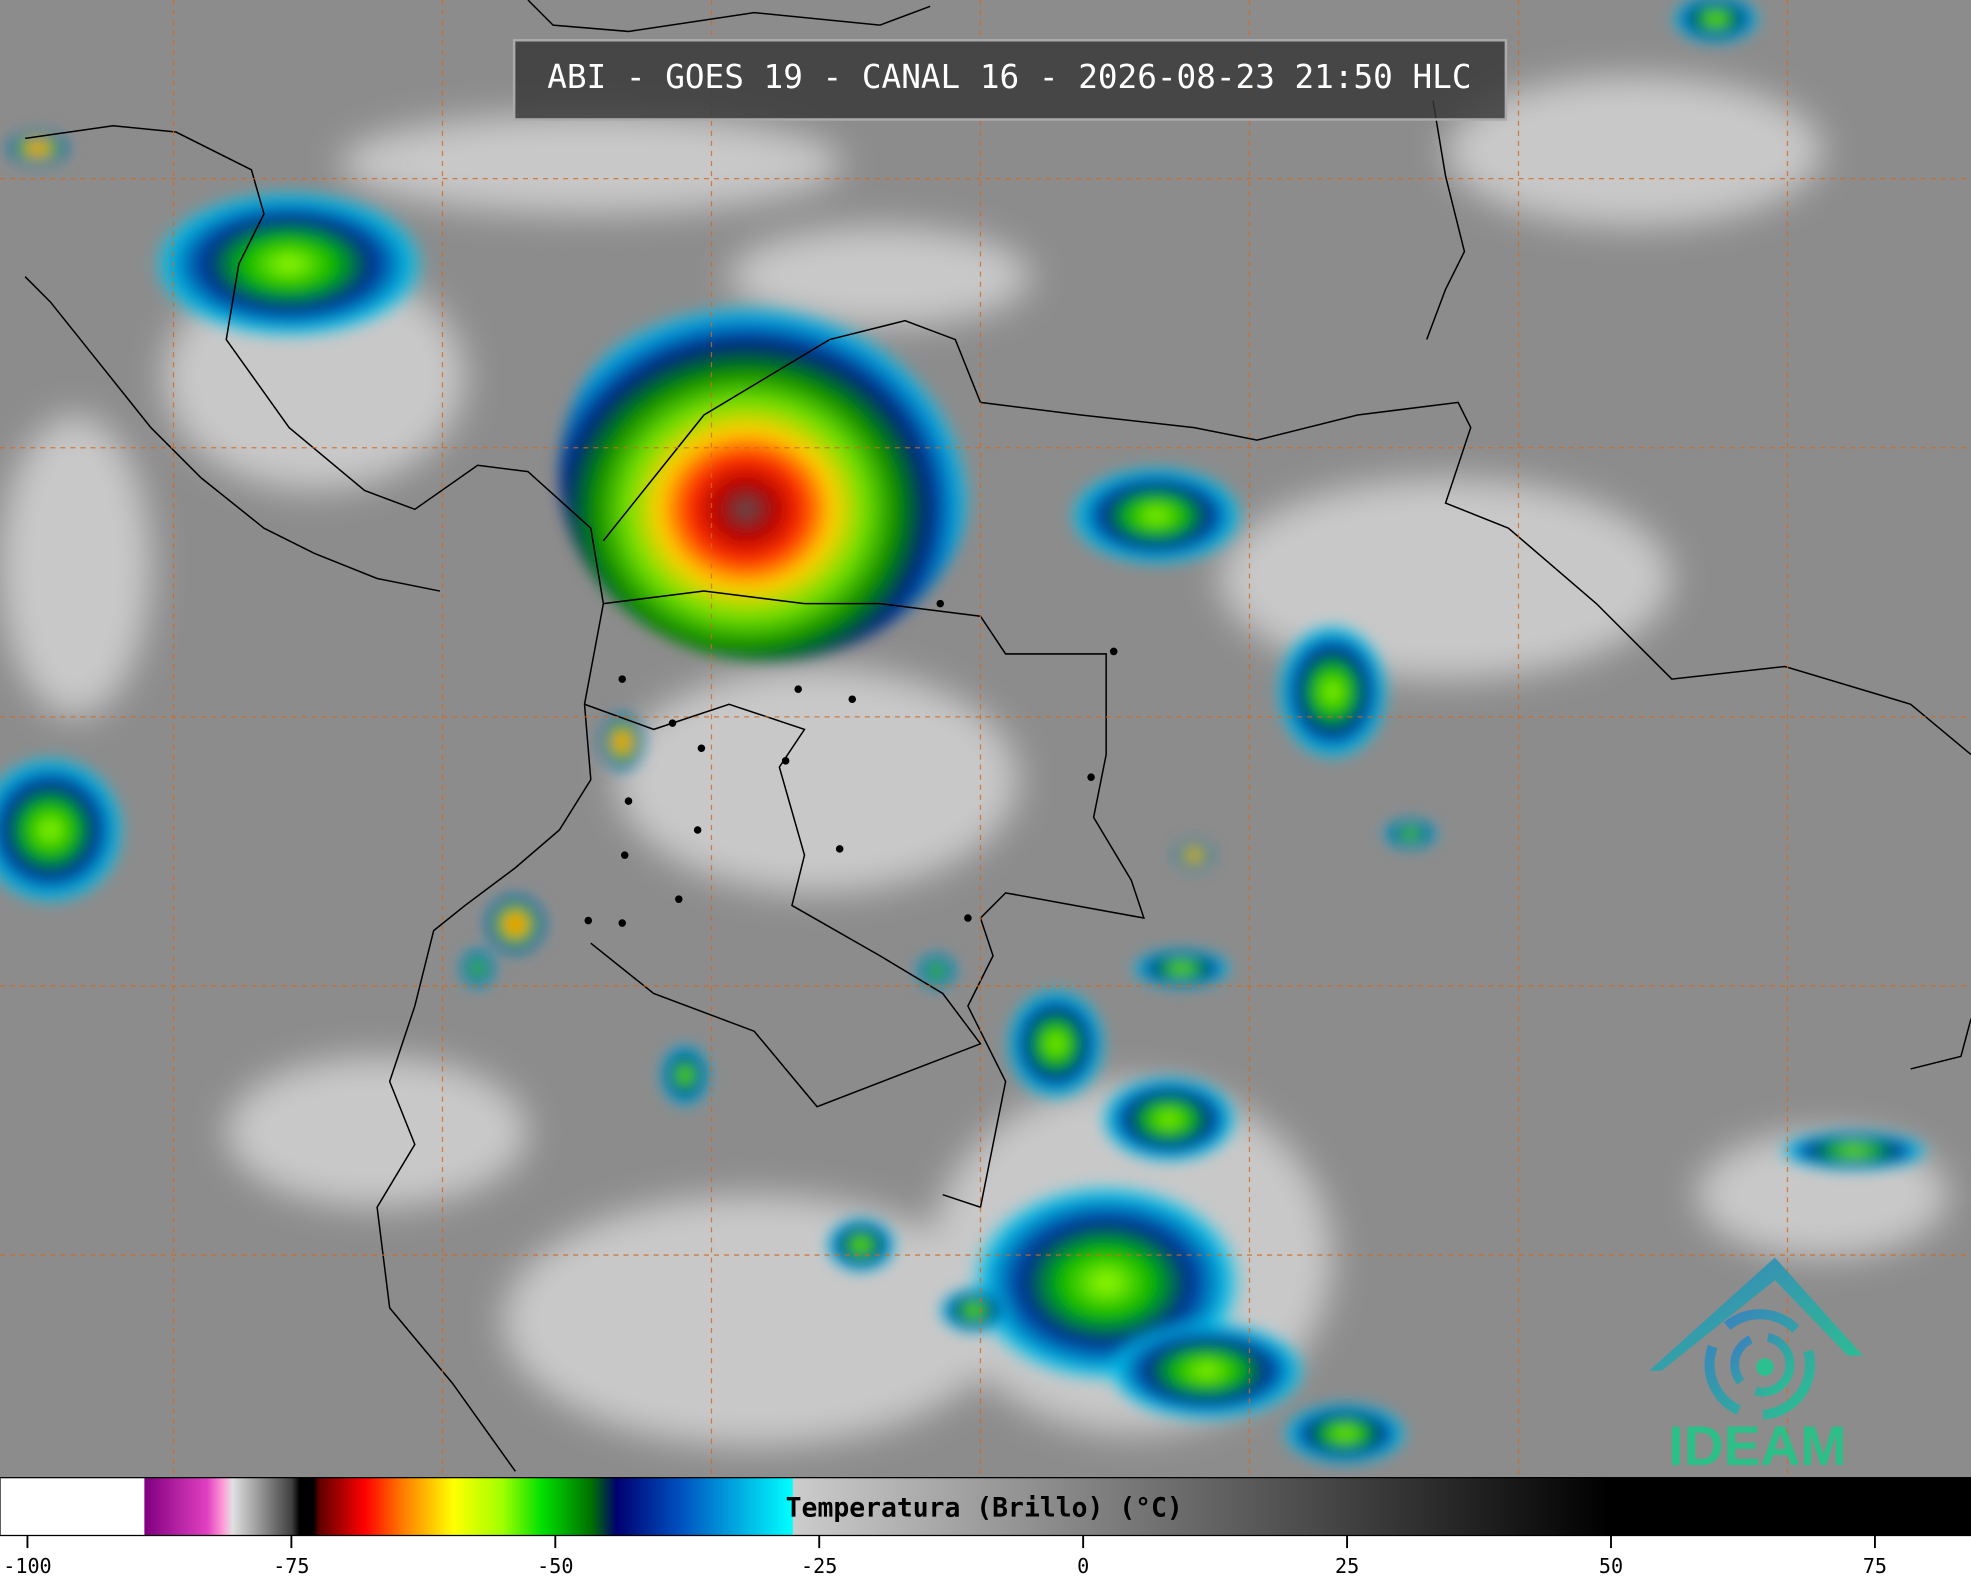 Image resolution: width=1971 pixels, height=1577 pixels. I want to click on colorbar-tick-label: -100, so click(27, 1565).